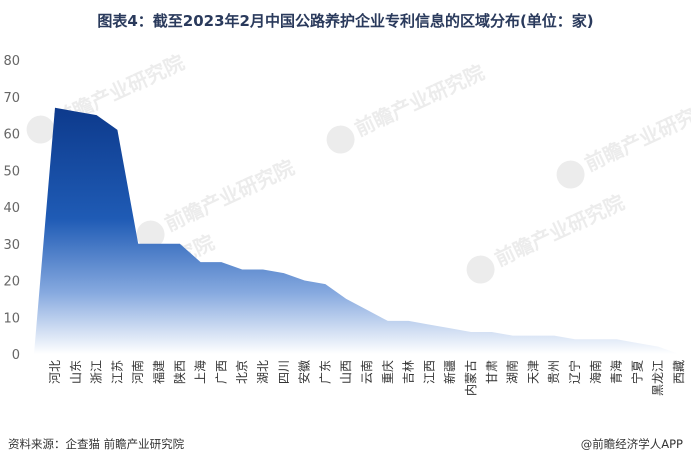 This screenshot has height=462, width=691. I want to click on x-tick-label: 江西, so click(429, 372).